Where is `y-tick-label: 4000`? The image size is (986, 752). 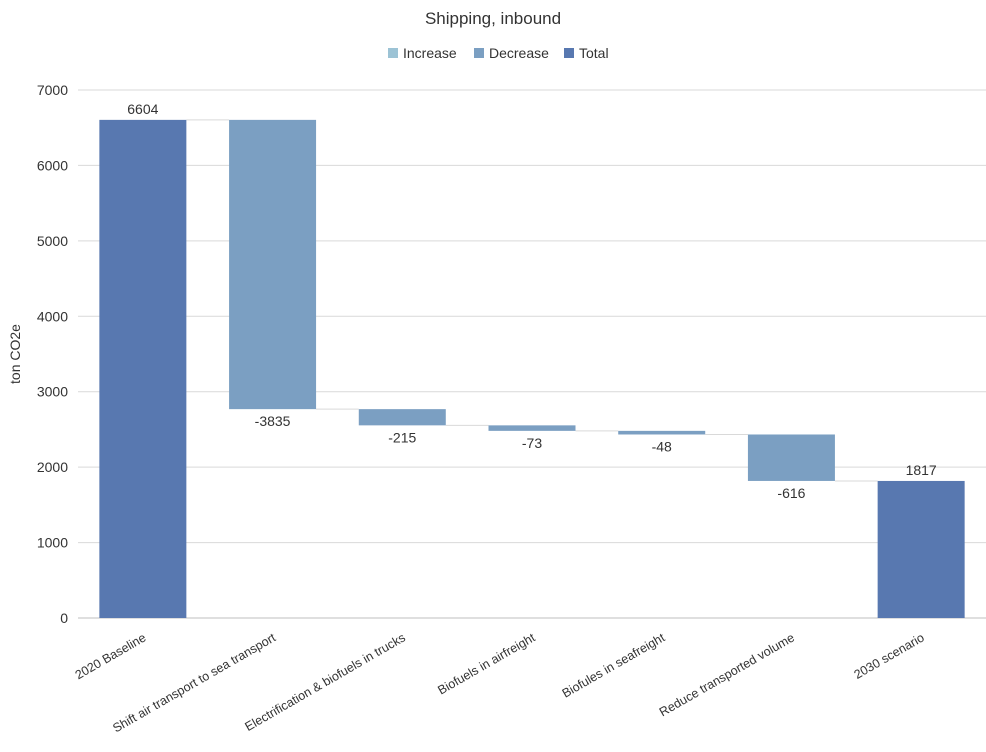
y-tick-label: 4000 is located at coordinates (52, 316).